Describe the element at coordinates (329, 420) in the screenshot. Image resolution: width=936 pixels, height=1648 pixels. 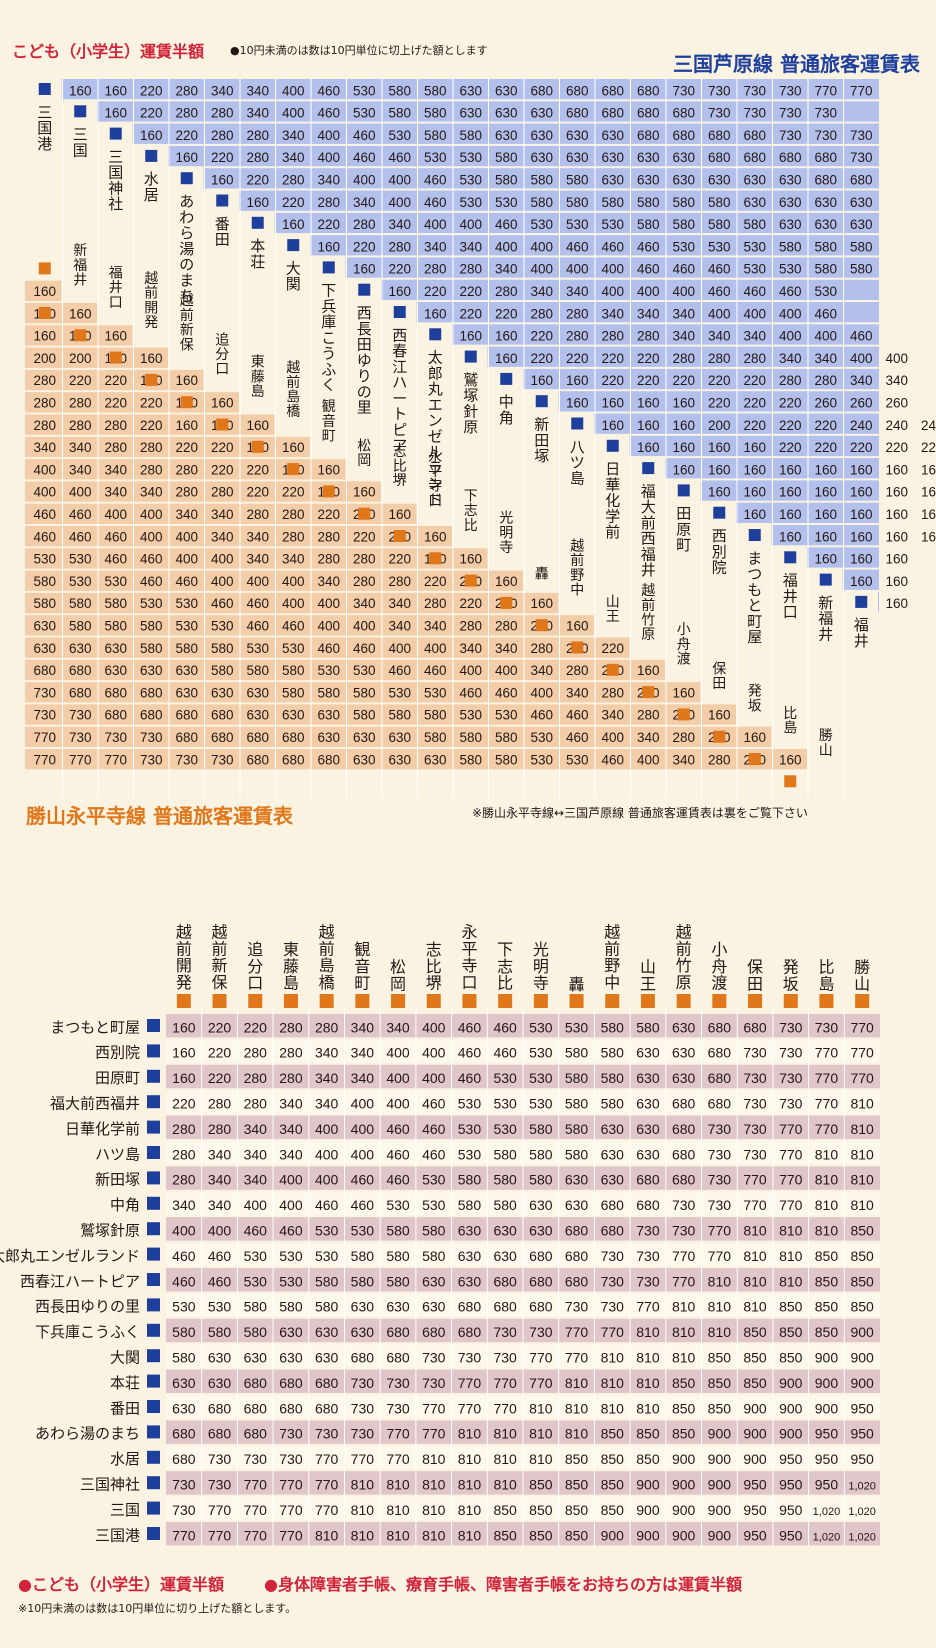
I see `station-label-orange: 観音町` at that location.